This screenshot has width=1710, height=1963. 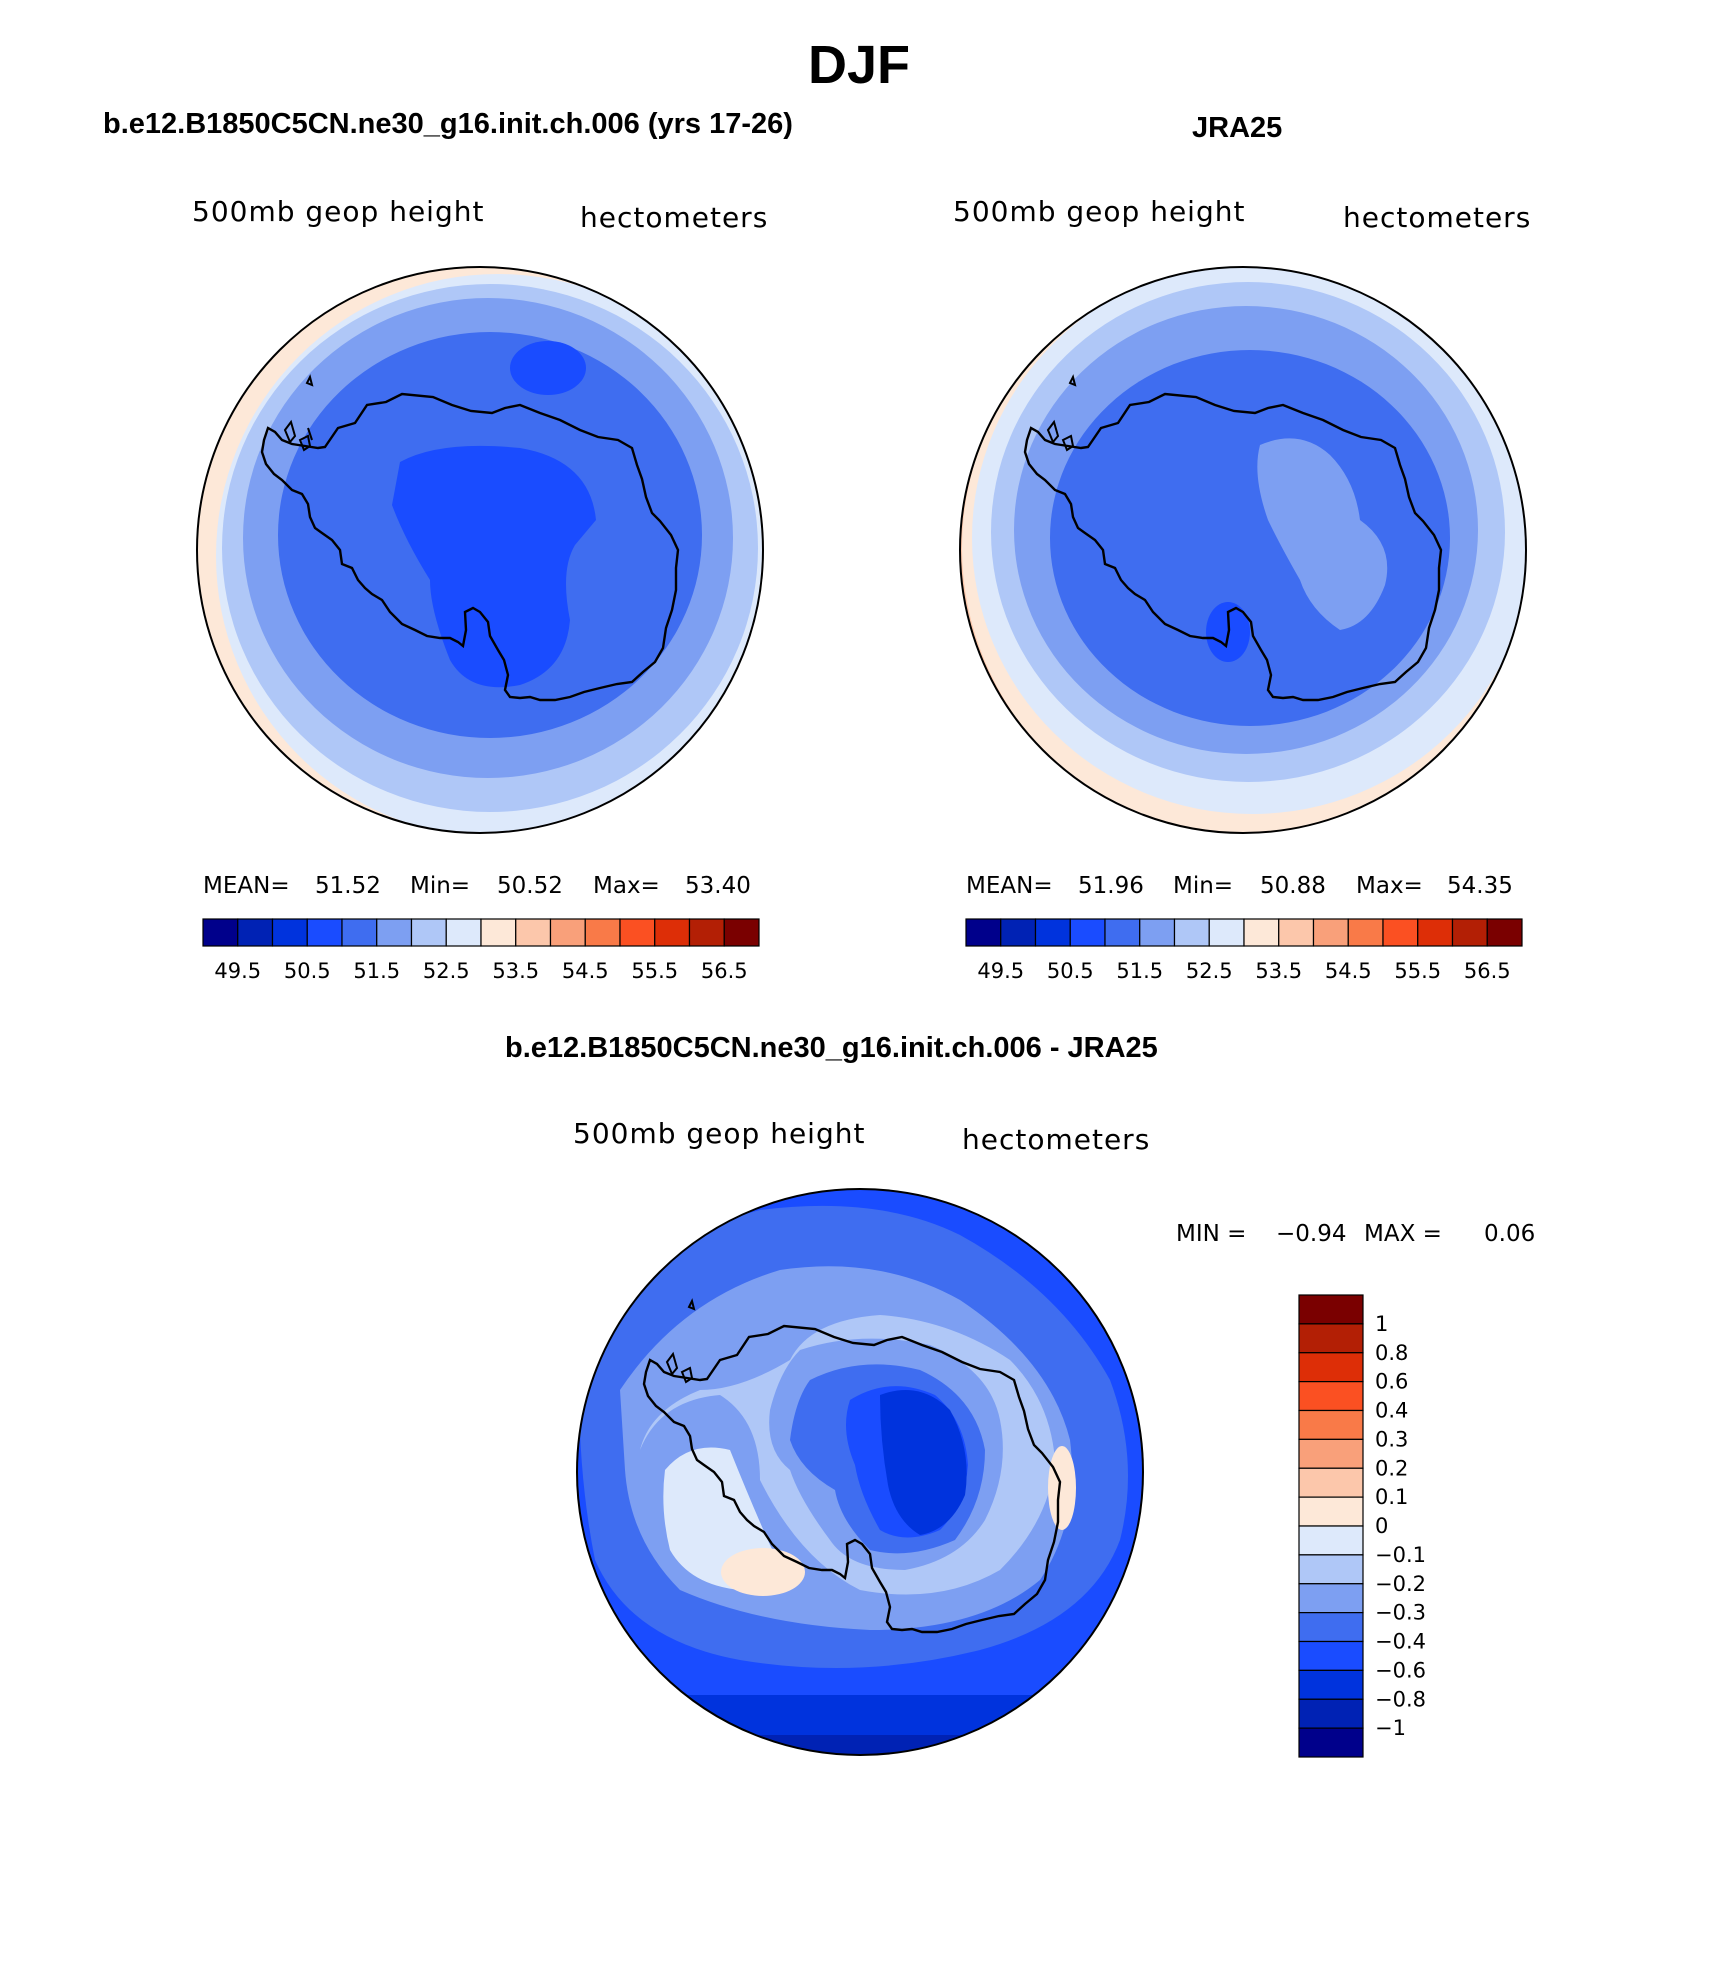 What do you see at coordinates (724, 971) in the screenshot?
I see `model-colorbar-tick-label: 56.5` at bounding box center [724, 971].